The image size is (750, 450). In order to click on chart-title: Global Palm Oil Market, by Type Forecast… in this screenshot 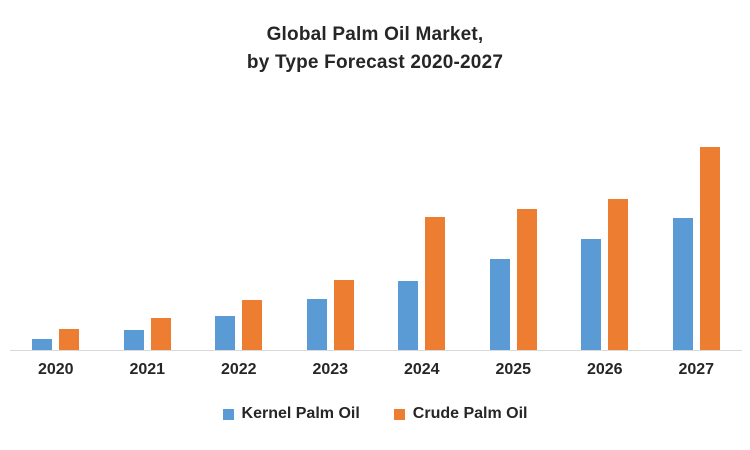, I will do `click(375, 49)`.